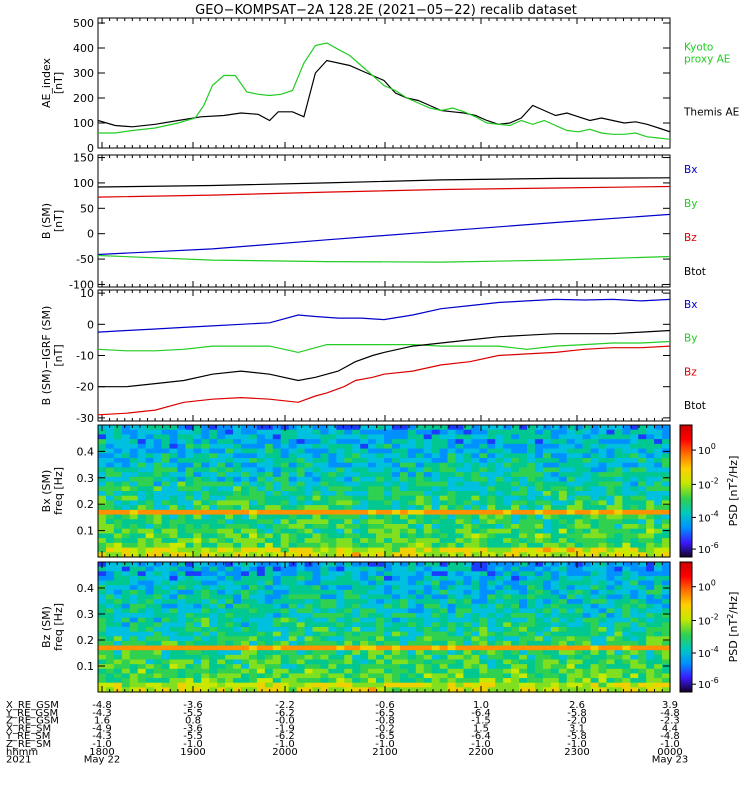 The height and width of the screenshot is (800, 750). Describe the element at coordinates (46, 627) in the screenshot. I see `y-axis-label: Bz (SM)` at that location.